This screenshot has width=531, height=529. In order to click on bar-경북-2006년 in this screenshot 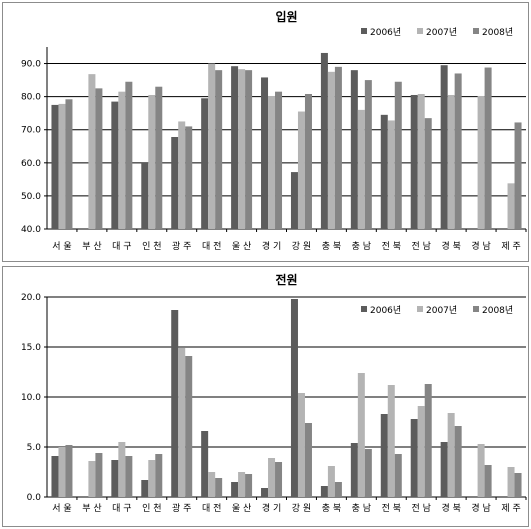, I will do `click(444, 147)`.